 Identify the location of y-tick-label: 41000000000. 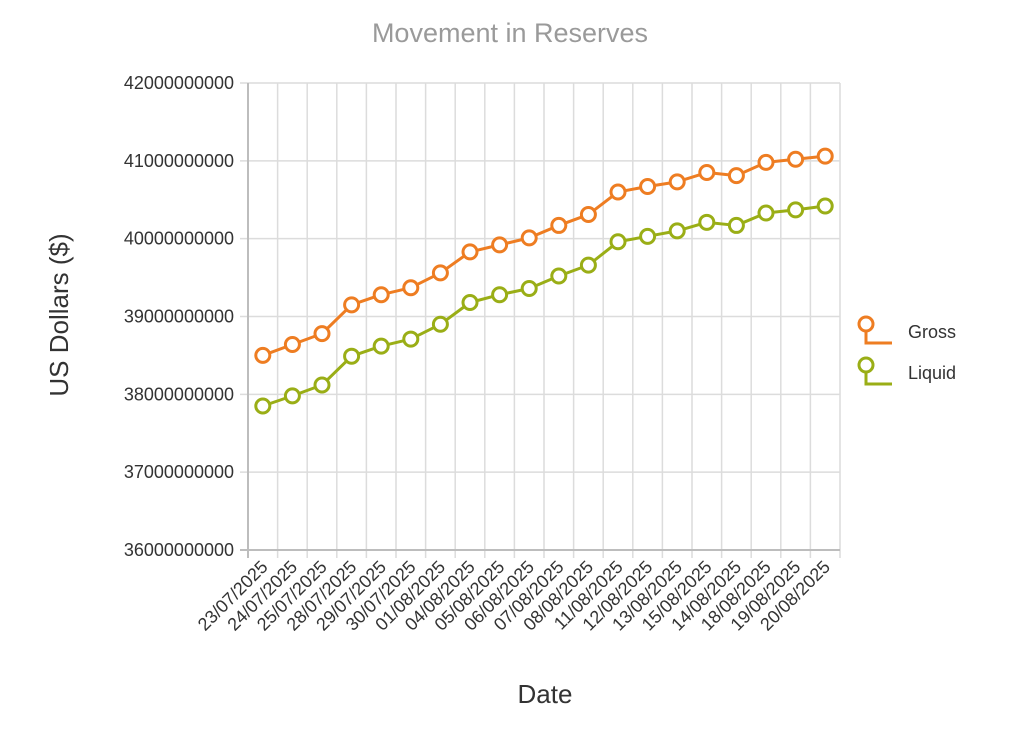
(179, 161).